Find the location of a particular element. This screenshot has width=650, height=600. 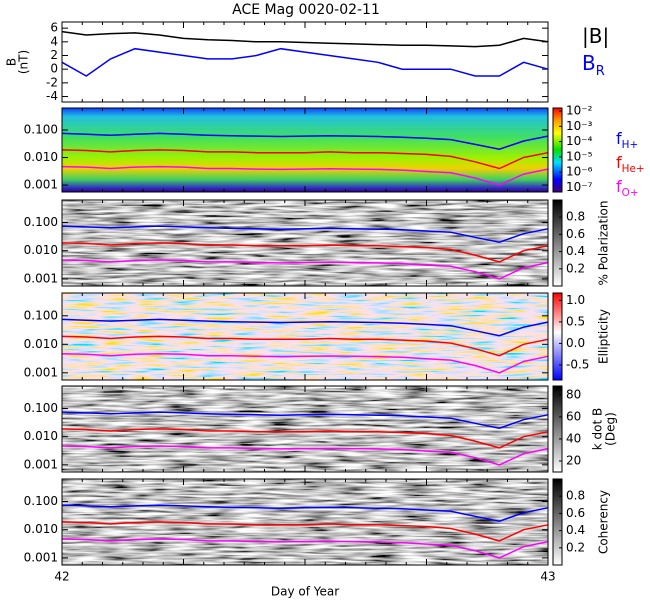

x-tick-label: 42 is located at coordinates (61, 577).